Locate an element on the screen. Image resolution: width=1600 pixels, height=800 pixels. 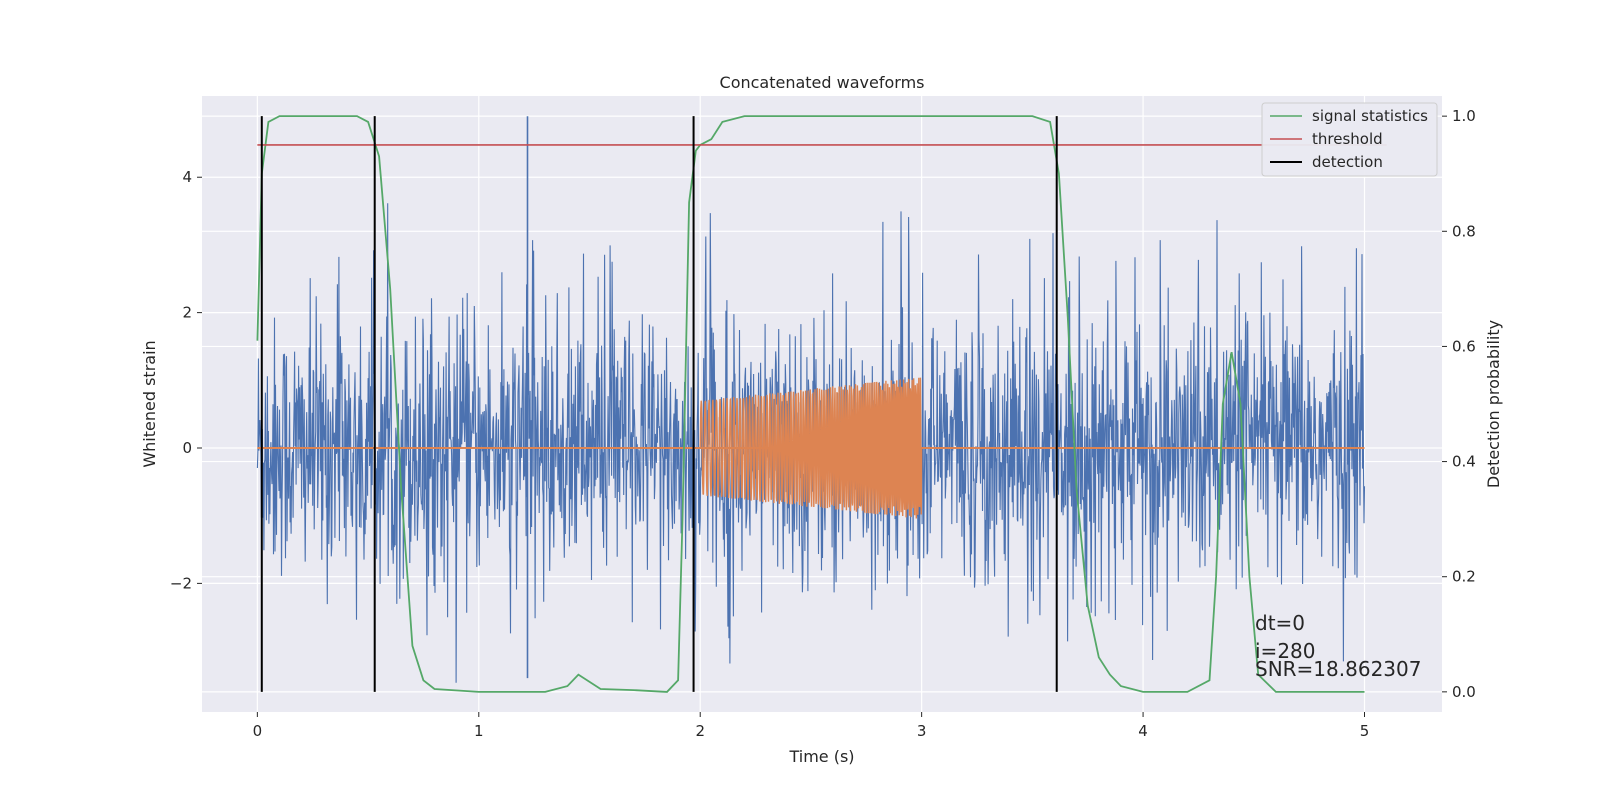
y-tick-label: 4 is located at coordinates (187, 177).